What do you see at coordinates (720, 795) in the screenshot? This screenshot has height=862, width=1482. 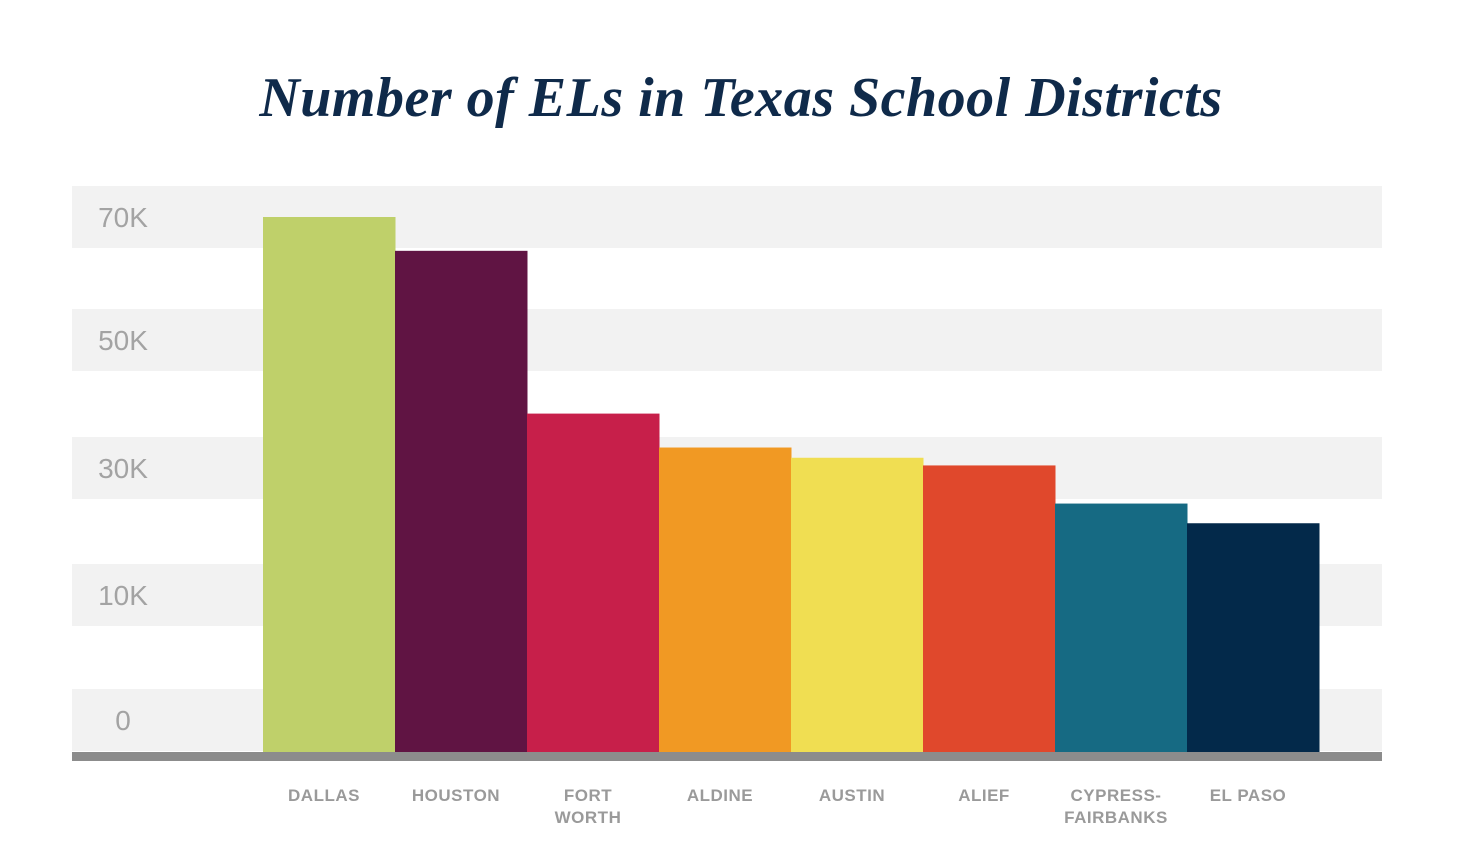 I see `x-category-label: ALDINE` at bounding box center [720, 795].